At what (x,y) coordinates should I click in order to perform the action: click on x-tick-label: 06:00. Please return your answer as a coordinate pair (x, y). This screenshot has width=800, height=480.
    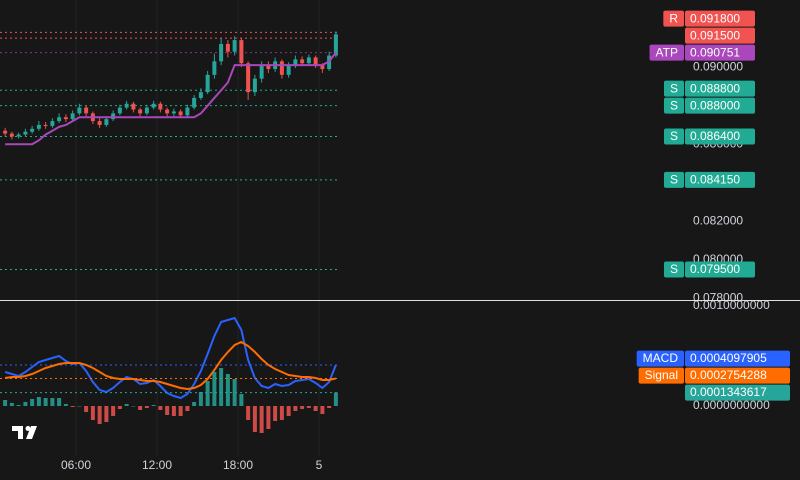
    Looking at the image, I should click on (76, 465).